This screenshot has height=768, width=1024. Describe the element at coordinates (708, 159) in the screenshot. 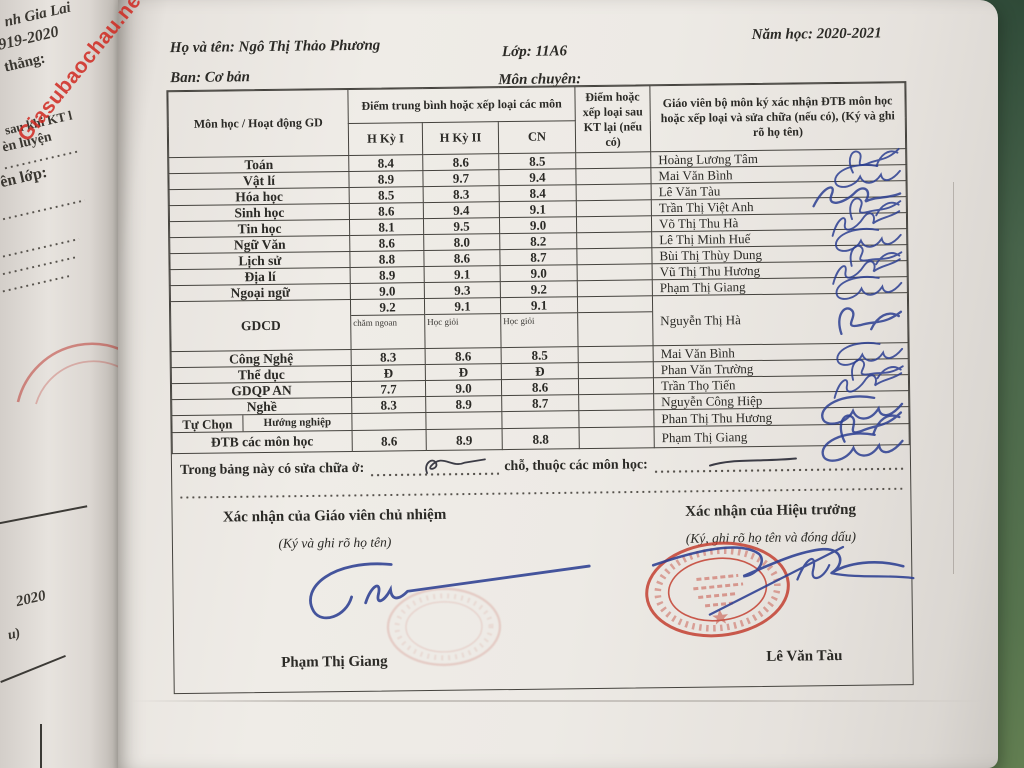

I see `teacher-name: Hoàng Lương Tâm` at that location.